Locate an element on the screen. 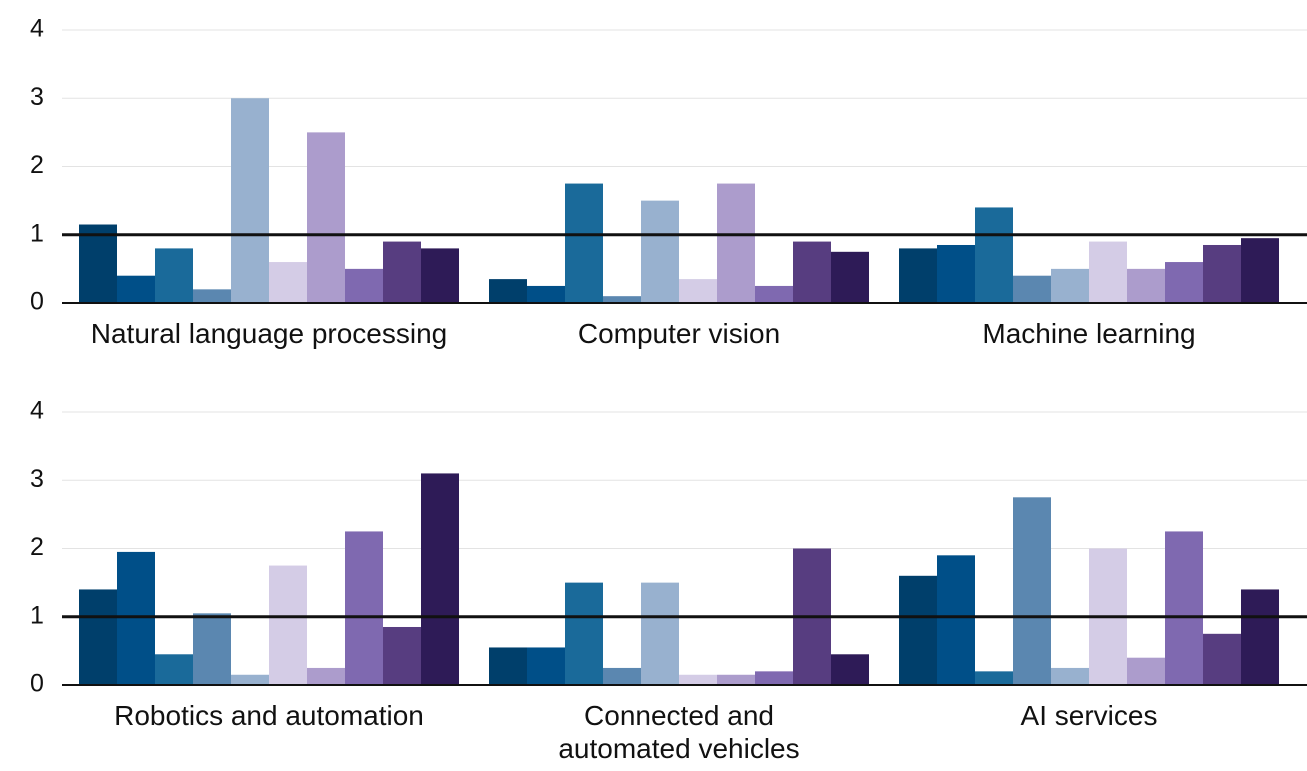 The image size is (1307, 771). category-label: Robotics and automation is located at coordinates (269, 715).